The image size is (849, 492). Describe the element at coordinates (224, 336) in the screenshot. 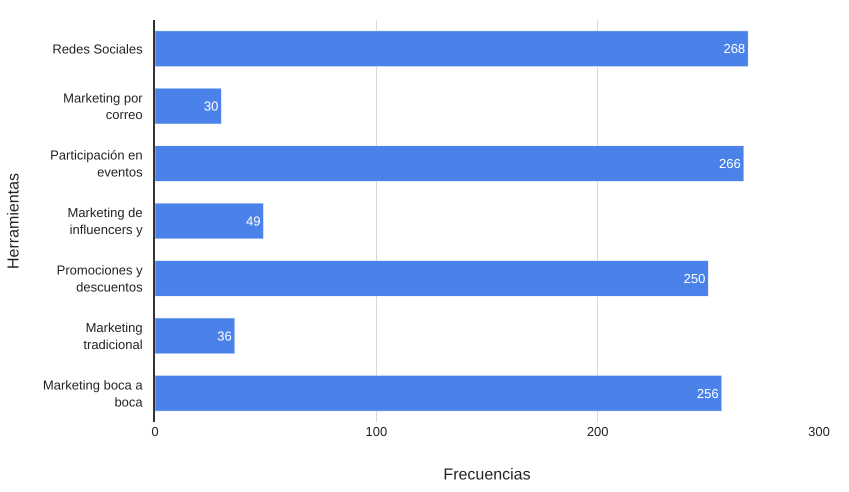

I see `data-label: 36` at that location.